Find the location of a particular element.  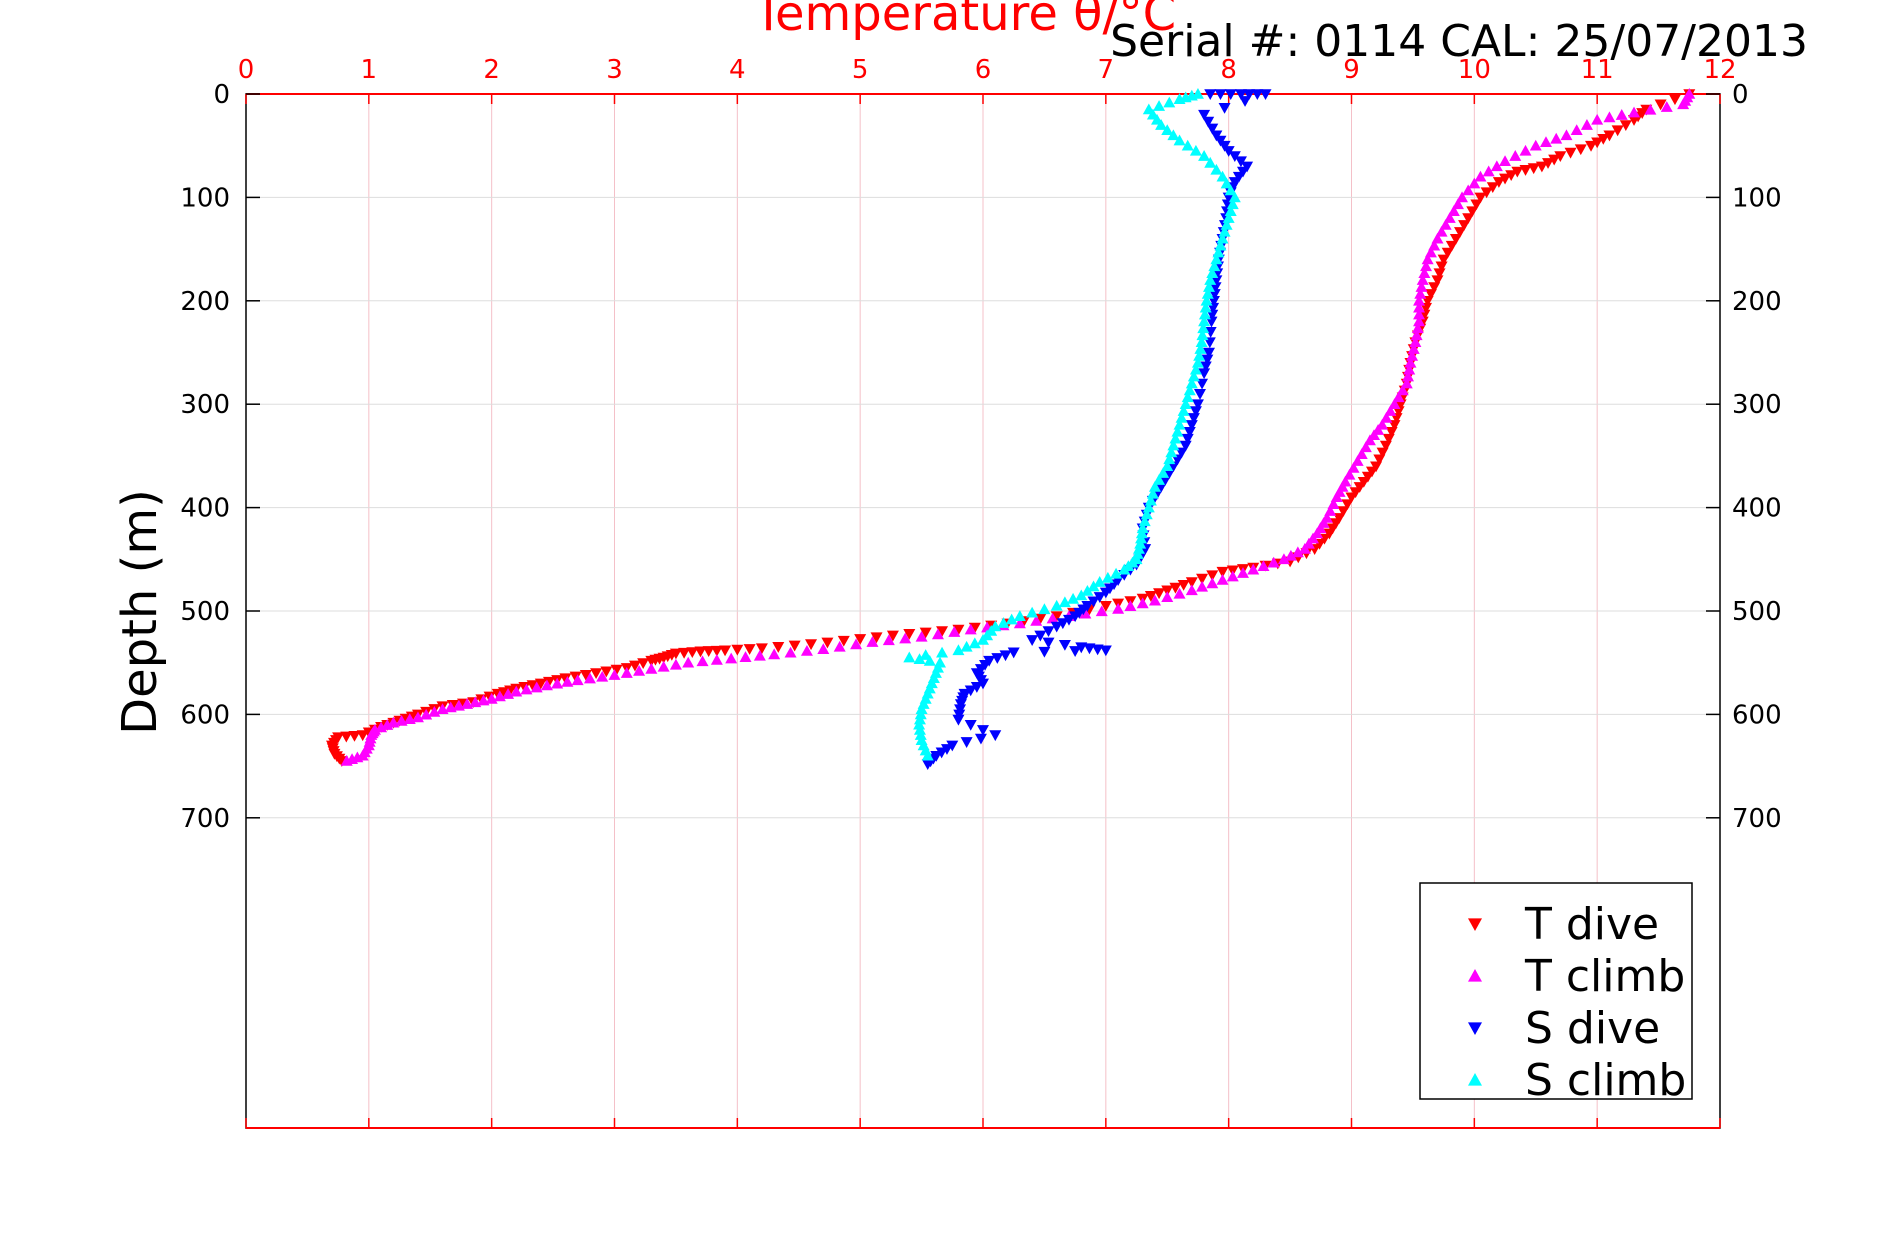

legend-label: T climb is located at coordinates (1604, 976).